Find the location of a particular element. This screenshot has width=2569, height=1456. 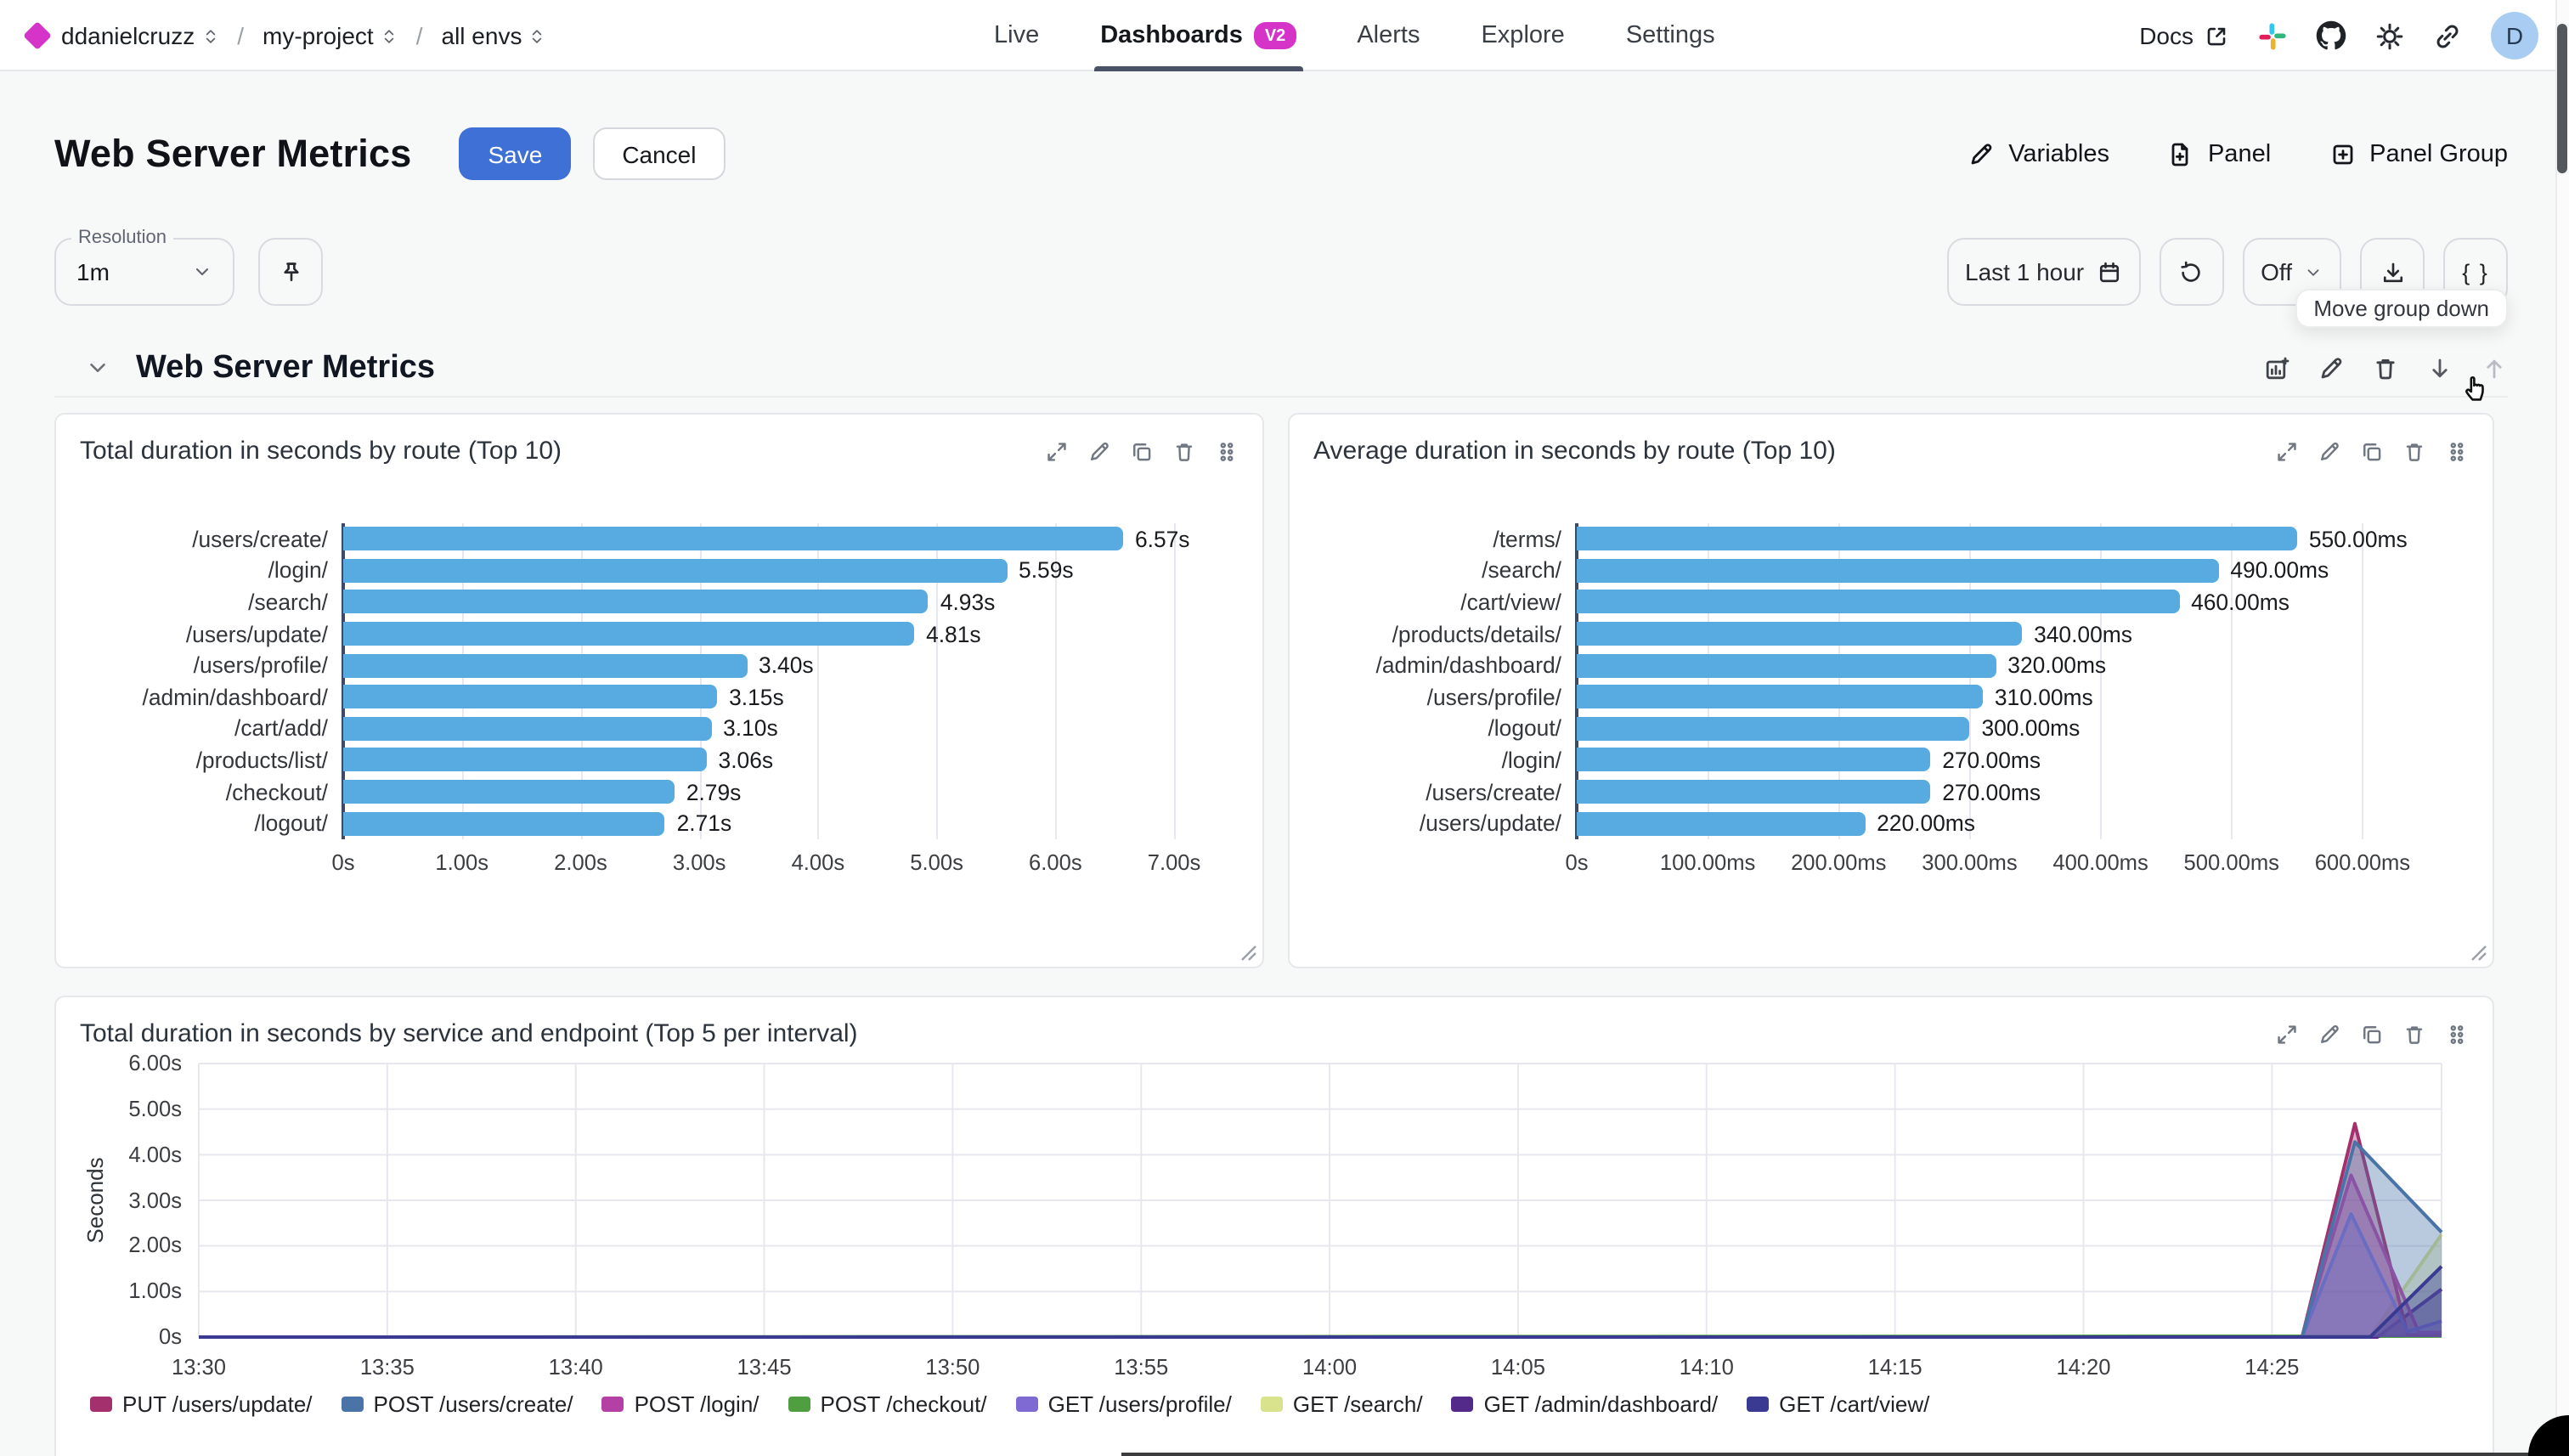

bar-category-label: /login/ is located at coordinates (298, 571).